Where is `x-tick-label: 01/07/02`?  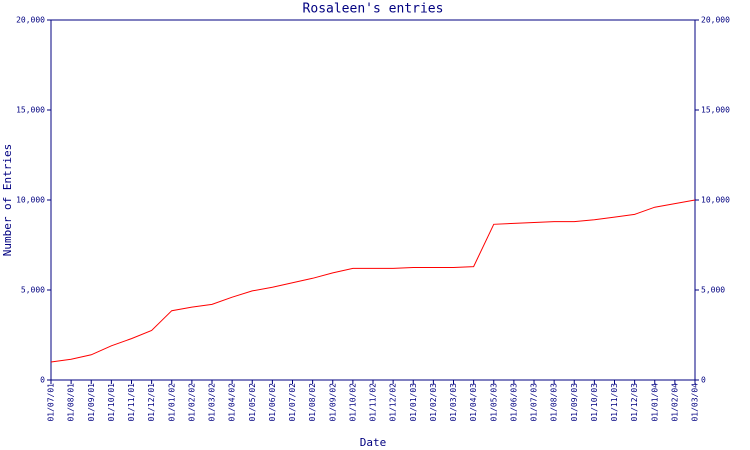 x-tick-label: 01/07/02 is located at coordinates (292, 402).